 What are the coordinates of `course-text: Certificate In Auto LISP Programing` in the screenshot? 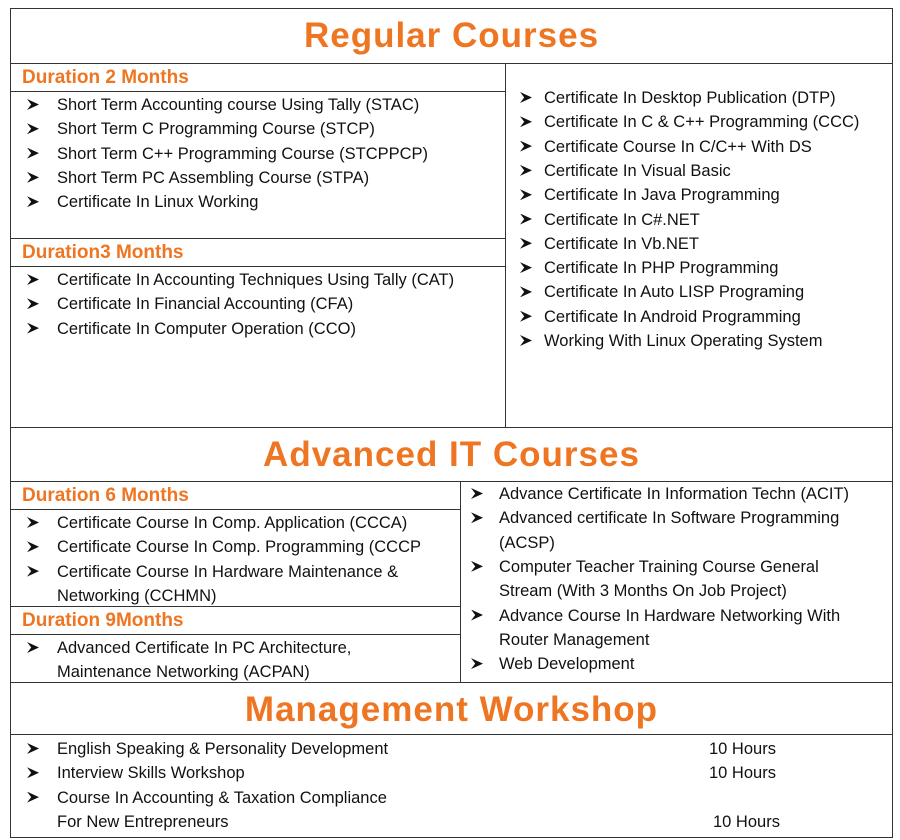 It's located at (674, 292).